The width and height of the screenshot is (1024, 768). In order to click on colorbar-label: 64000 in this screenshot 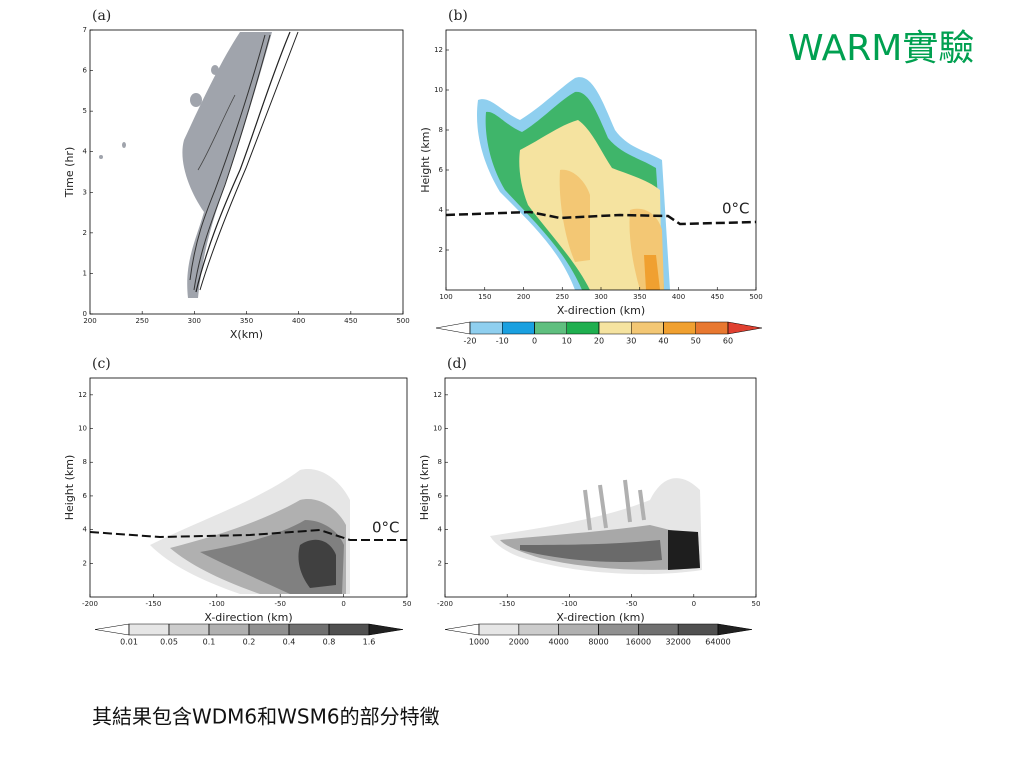, I will do `click(717, 642)`.